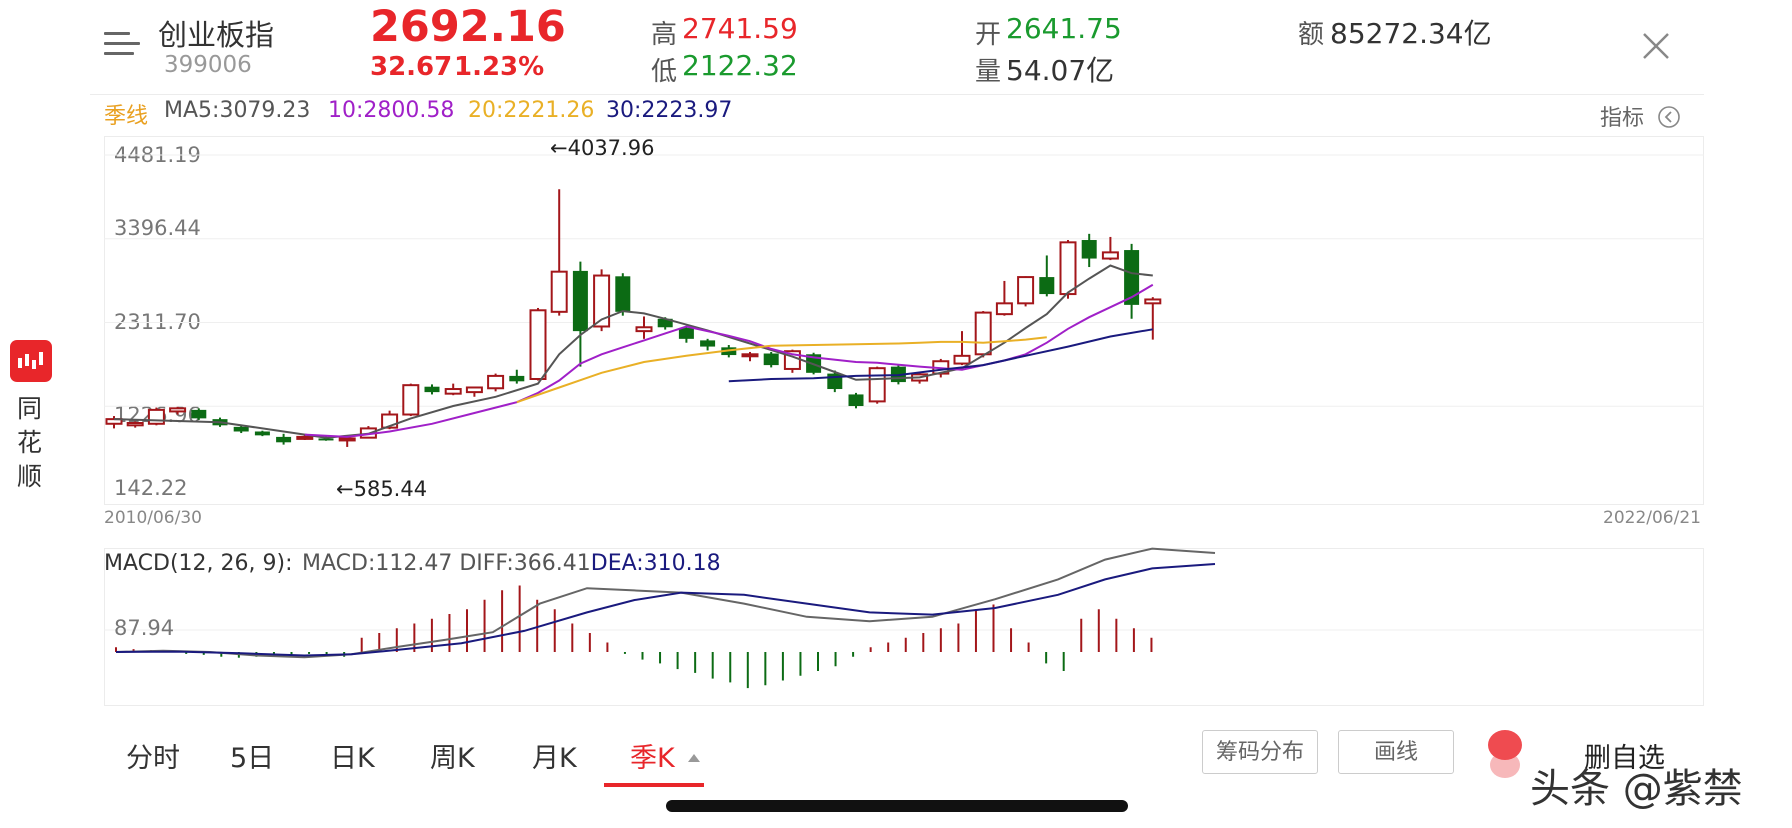 The image size is (1792, 828). What do you see at coordinates (1505, 745) in the screenshot?
I see `watchlist-toggle-icon` at bounding box center [1505, 745].